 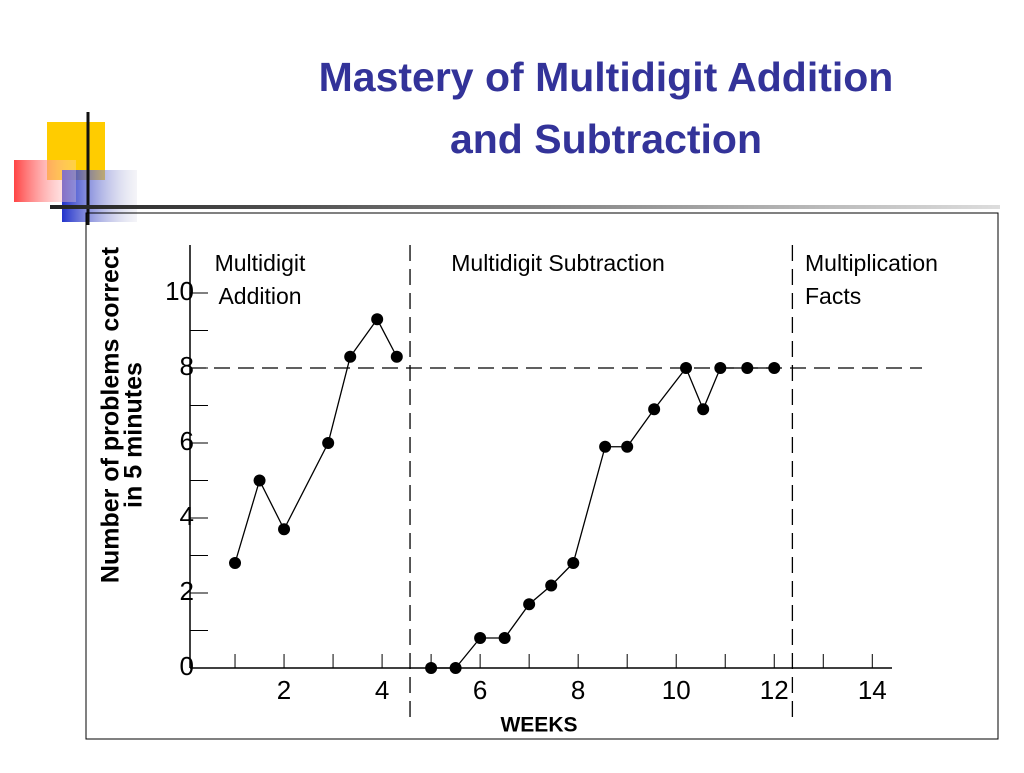 What do you see at coordinates (187, 591) in the screenshot?
I see `y-tick-label: 2` at bounding box center [187, 591].